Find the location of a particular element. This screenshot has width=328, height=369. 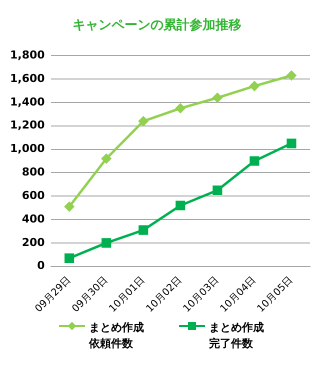

y-tick-label: 800 is located at coordinates (34, 172).